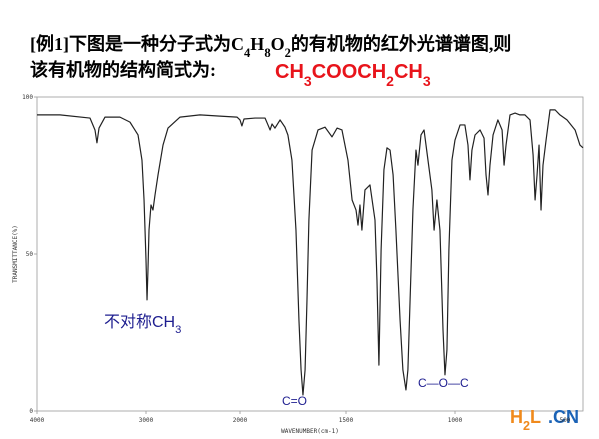 The width and height of the screenshot is (599, 439). Describe the element at coordinates (565, 420) in the screenshot. I see `x-tick-label: 500` at that location.